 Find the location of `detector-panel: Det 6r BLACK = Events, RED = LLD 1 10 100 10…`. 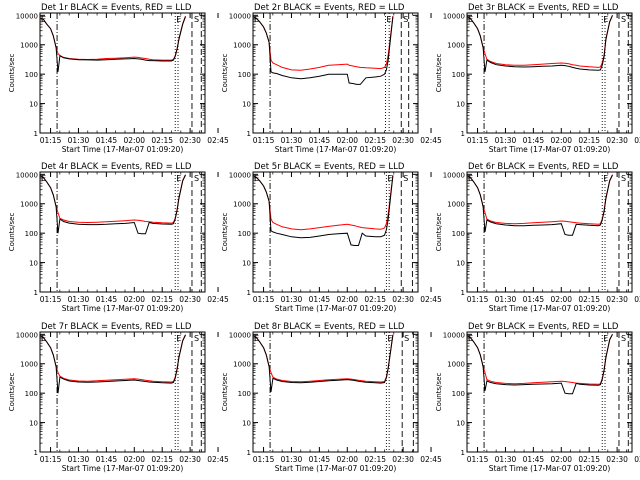

detector-panel: Det 6r BLACK = Events, RED = LLD 1 10 100 10… is located at coordinates (537, 237).